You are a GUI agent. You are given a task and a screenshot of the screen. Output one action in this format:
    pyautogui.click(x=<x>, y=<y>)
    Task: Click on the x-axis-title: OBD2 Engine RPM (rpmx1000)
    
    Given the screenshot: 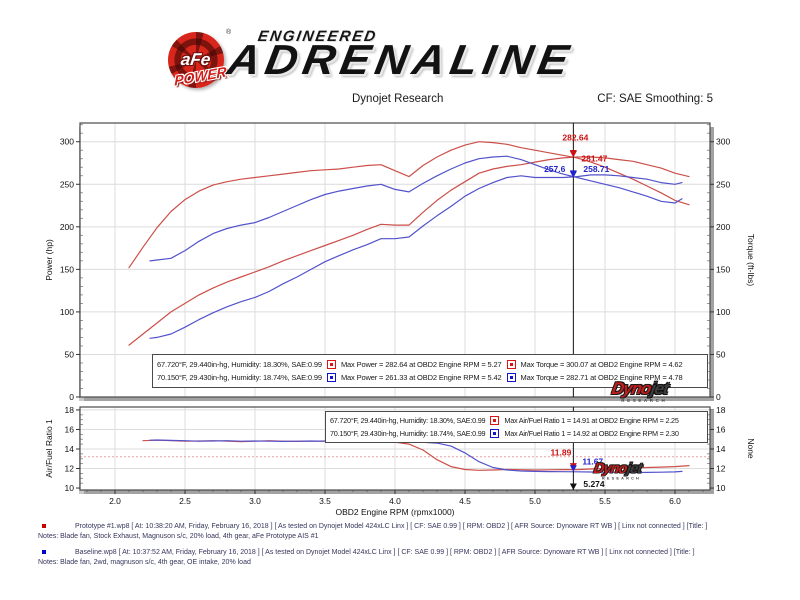 What is the action you would take?
    pyautogui.click(x=394, y=512)
    